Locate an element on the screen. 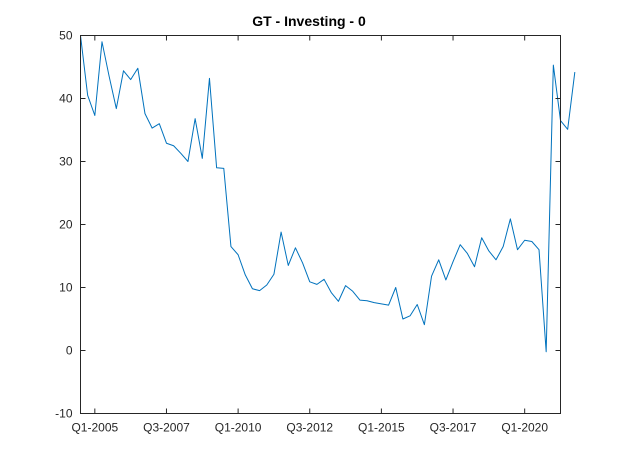 The height and width of the screenshot is (464, 619). y-tick-label: 10 is located at coordinates (66, 288).